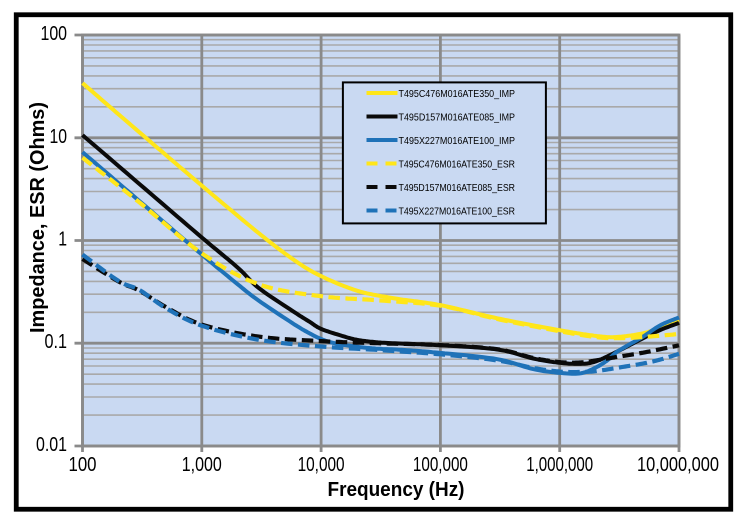  I want to click on svg-text: 100,000, so click(440, 465).